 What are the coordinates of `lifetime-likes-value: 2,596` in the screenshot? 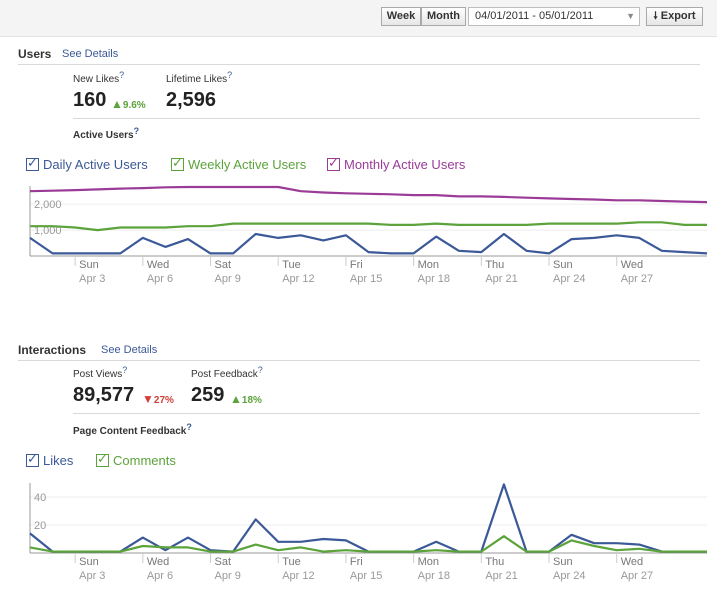 It's located at (191, 100).